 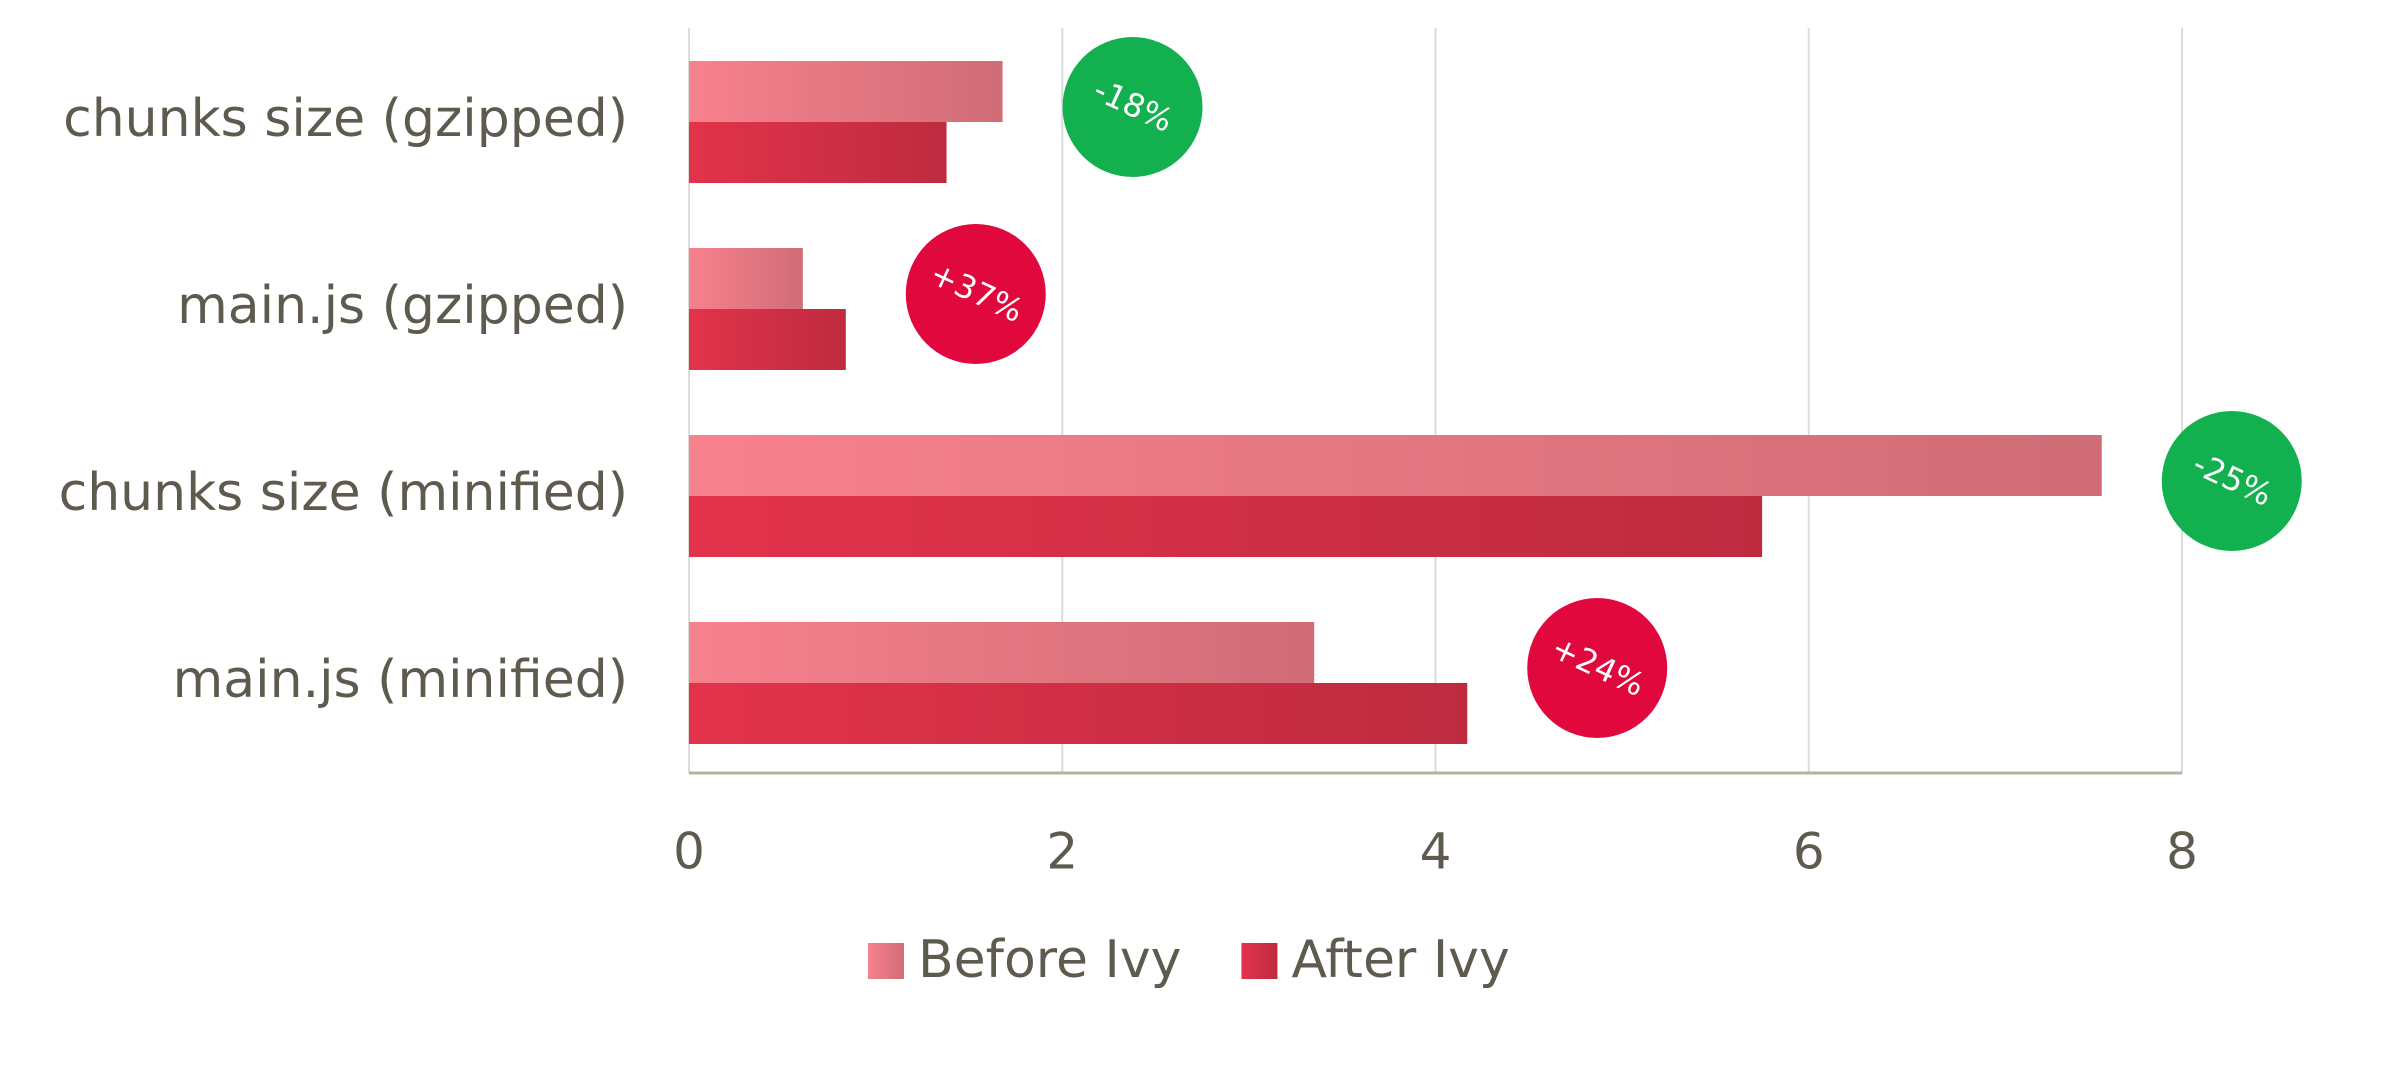 I want to click on legend-label: Before Ivy, so click(x=1049, y=960).